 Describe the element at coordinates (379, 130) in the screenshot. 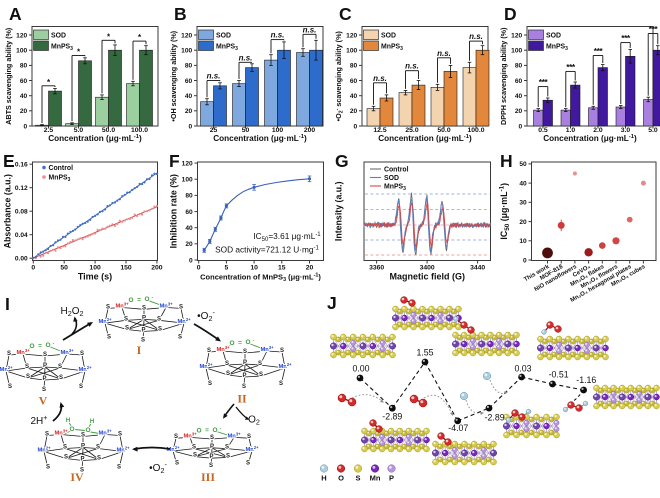

I see `svg-text: 12.5` at that location.